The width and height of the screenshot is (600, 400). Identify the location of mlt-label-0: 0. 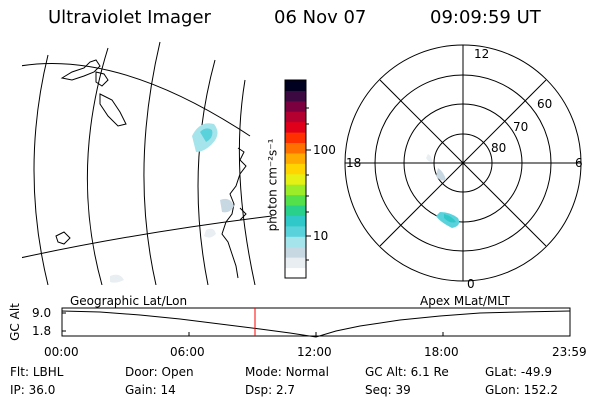
(471, 284).